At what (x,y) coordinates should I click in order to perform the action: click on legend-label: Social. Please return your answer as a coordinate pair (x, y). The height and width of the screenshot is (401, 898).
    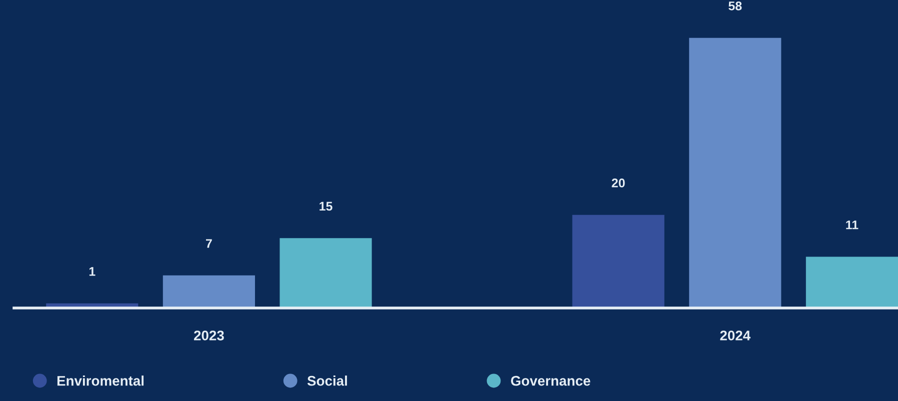
    Looking at the image, I should click on (327, 381).